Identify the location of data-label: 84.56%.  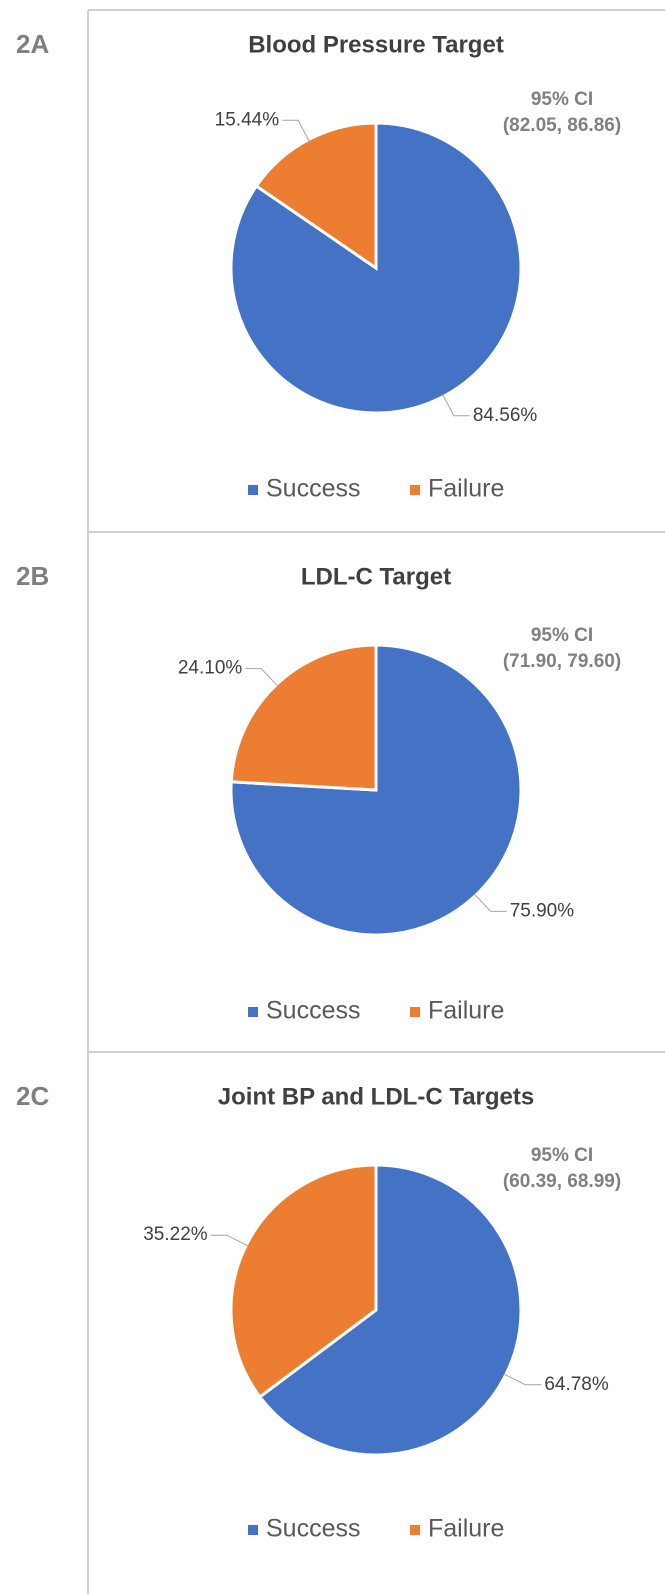
(505, 415).